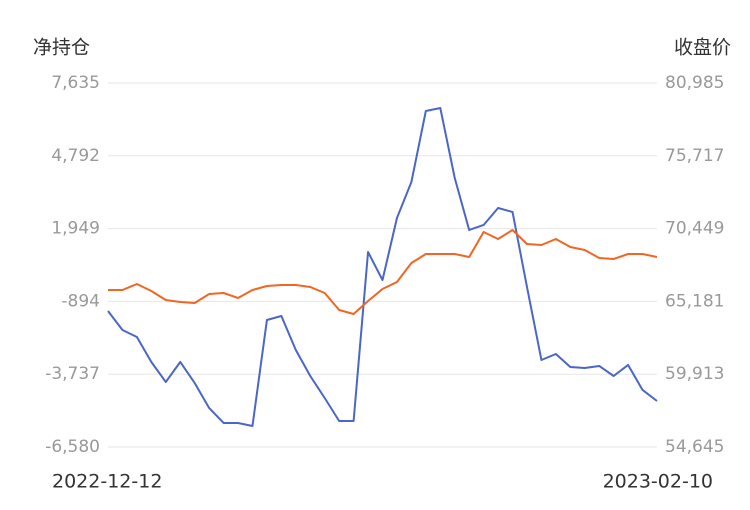 Image resolution: width=750 pixels, height=510 pixels. I want to click on y2-axis-title: 收盘价, so click(702, 48).